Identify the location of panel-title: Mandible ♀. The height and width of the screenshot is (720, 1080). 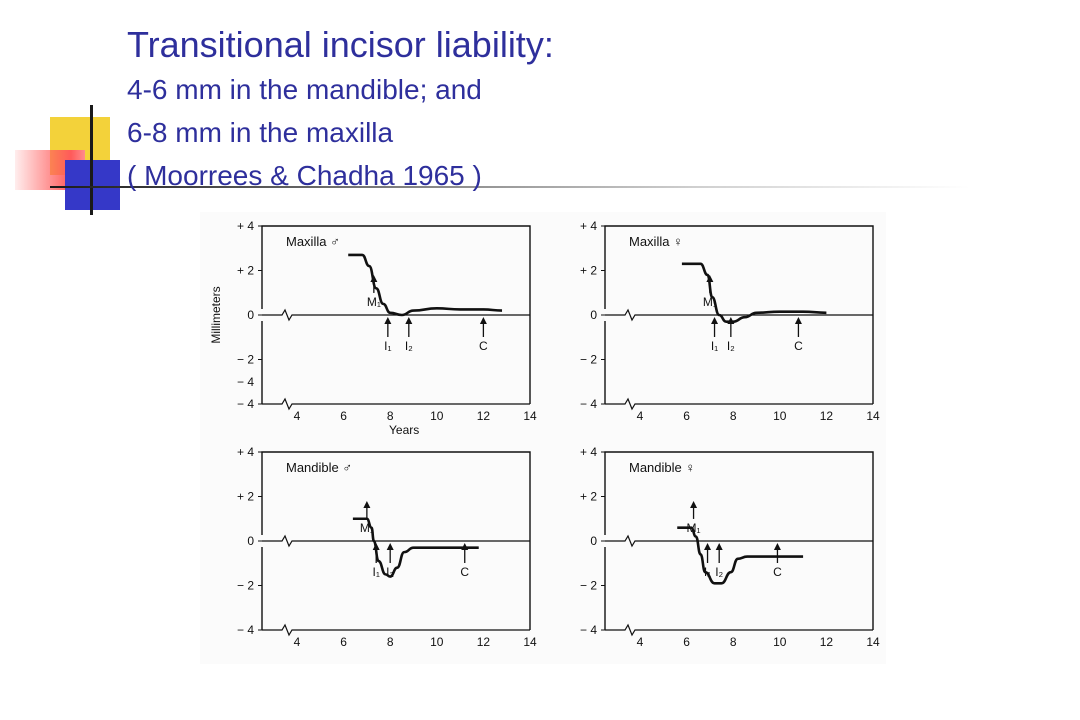
(662, 467).